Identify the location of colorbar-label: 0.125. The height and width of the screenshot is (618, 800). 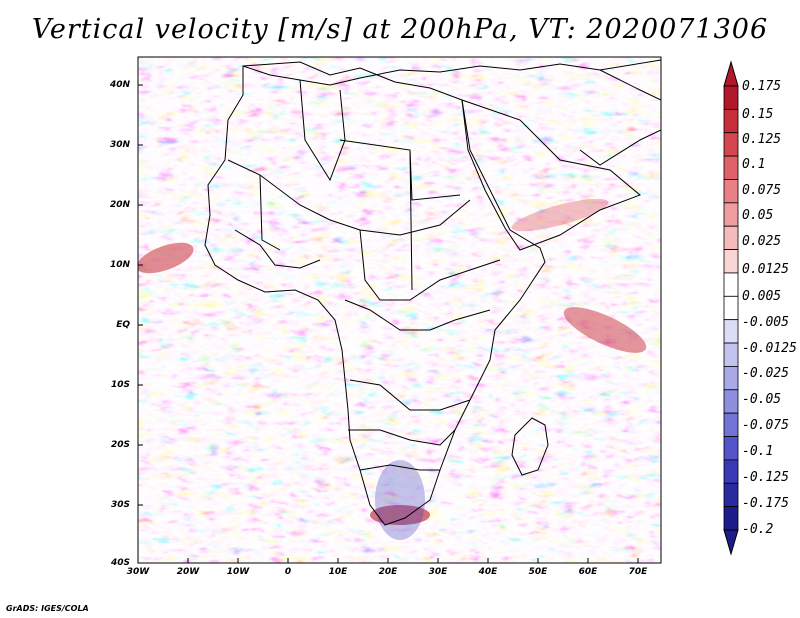
(762, 139).